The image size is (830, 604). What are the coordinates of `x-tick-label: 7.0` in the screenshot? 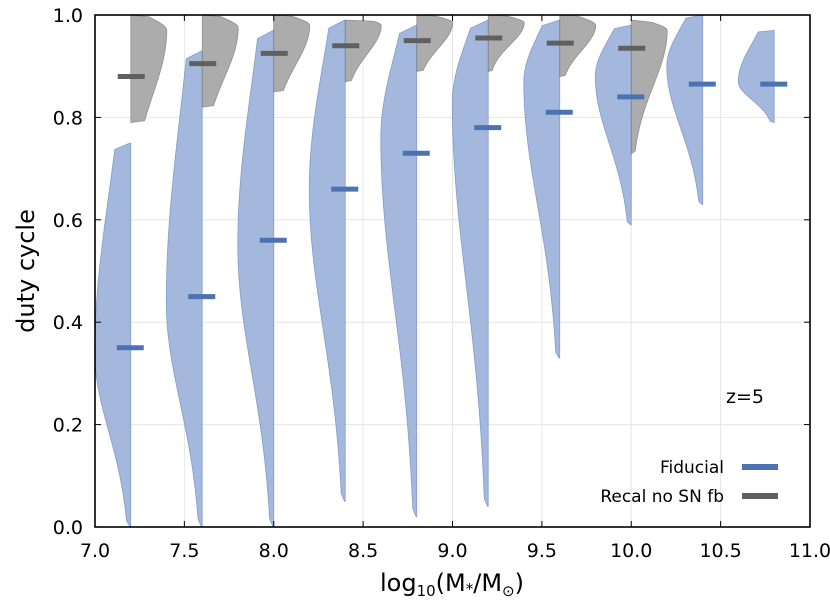 It's located at (95, 551).